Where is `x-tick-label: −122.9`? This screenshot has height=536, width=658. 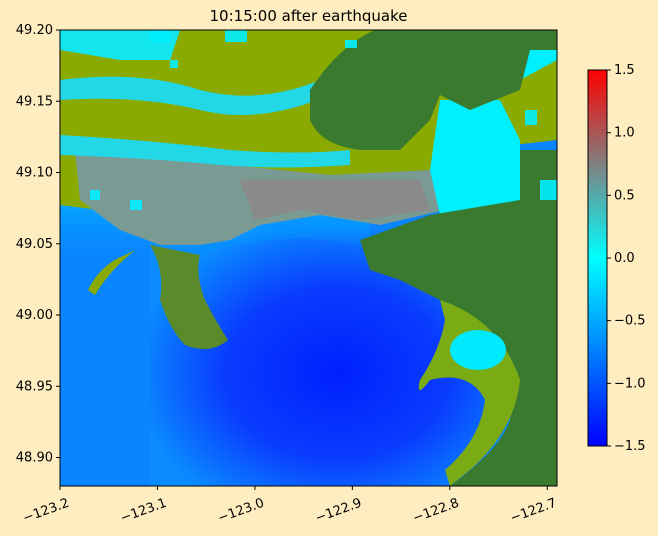
x-tick-label: −122.9 is located at coordinates (338, 511).